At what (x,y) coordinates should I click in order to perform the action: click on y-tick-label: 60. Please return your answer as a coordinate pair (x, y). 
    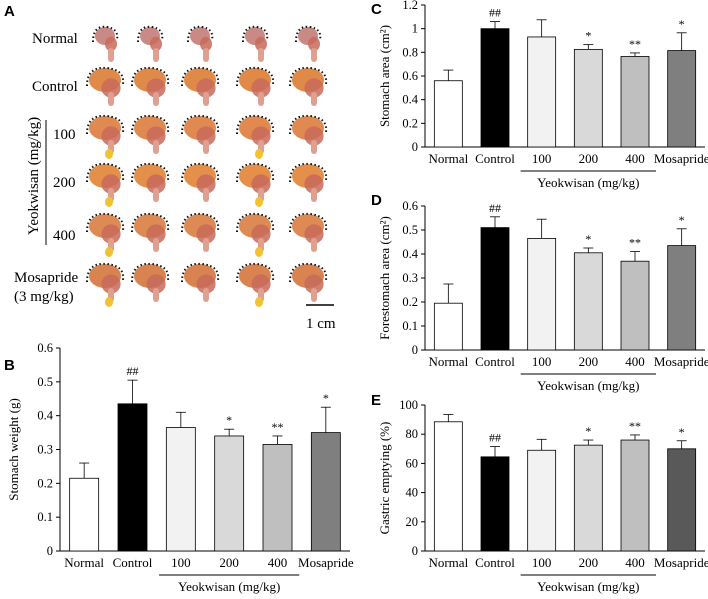
    Looking at the image, I should click on (412, 463).